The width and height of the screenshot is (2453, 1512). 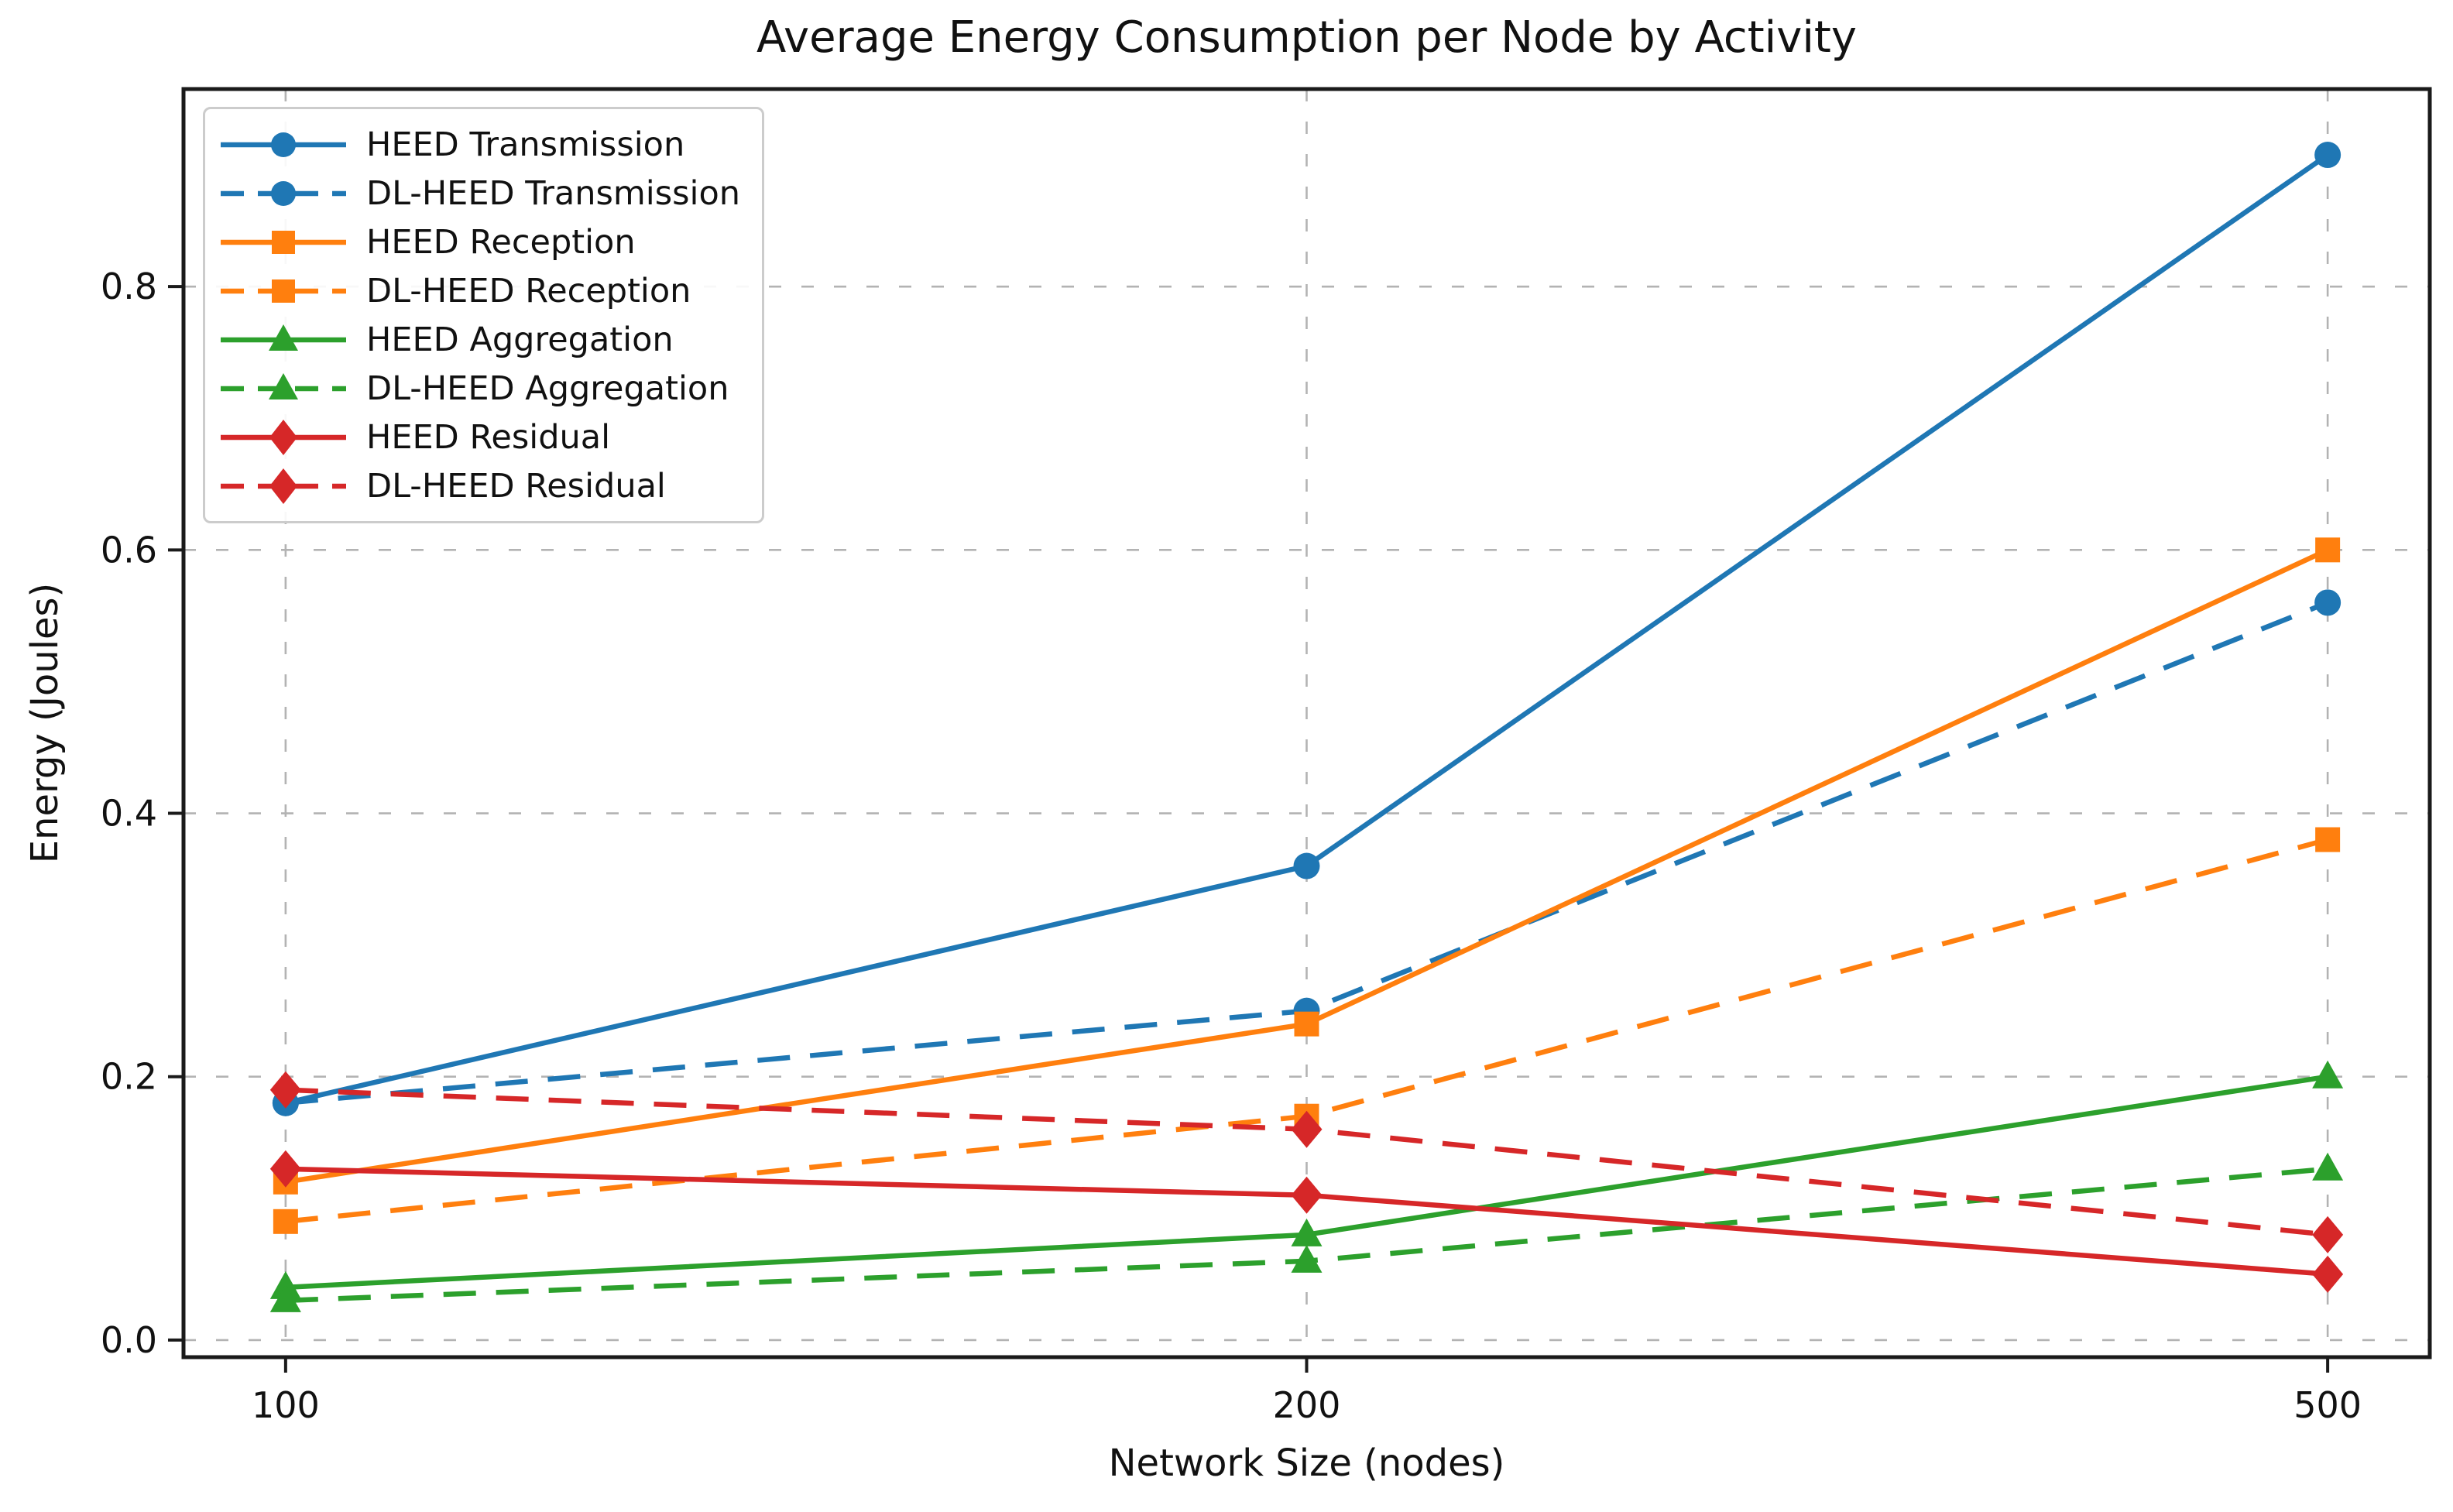 What do you see at coordinates (516, 486) in the screenshot?
I see `legend-label: DL-HEED Residual` at bounding box center [516, 486].